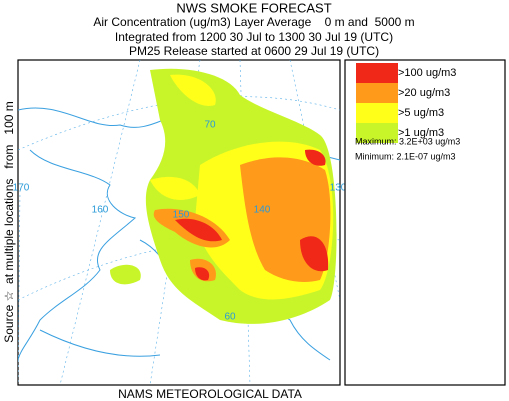 The width and height of the screenshot is (509, 401). What do you see at coordinates (181, 215) in the screenshot?
I see `graticule-label: 150` at bounding box center [181, 215].